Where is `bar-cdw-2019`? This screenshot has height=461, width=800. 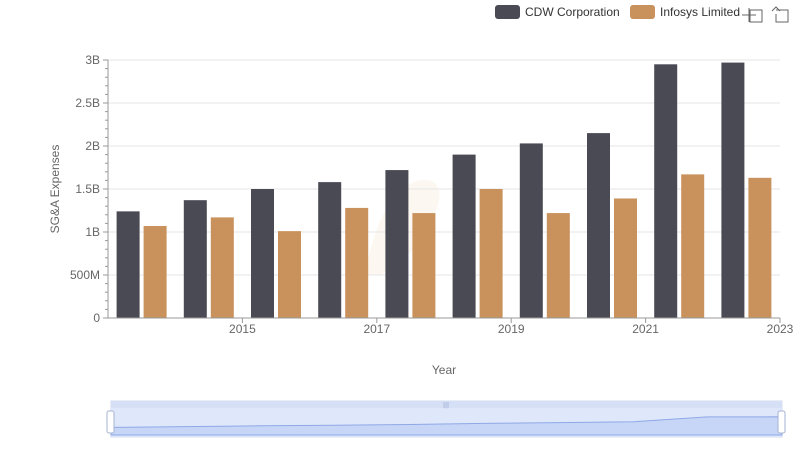
bar-cdw-2019 is located at coordinates (464, 236).